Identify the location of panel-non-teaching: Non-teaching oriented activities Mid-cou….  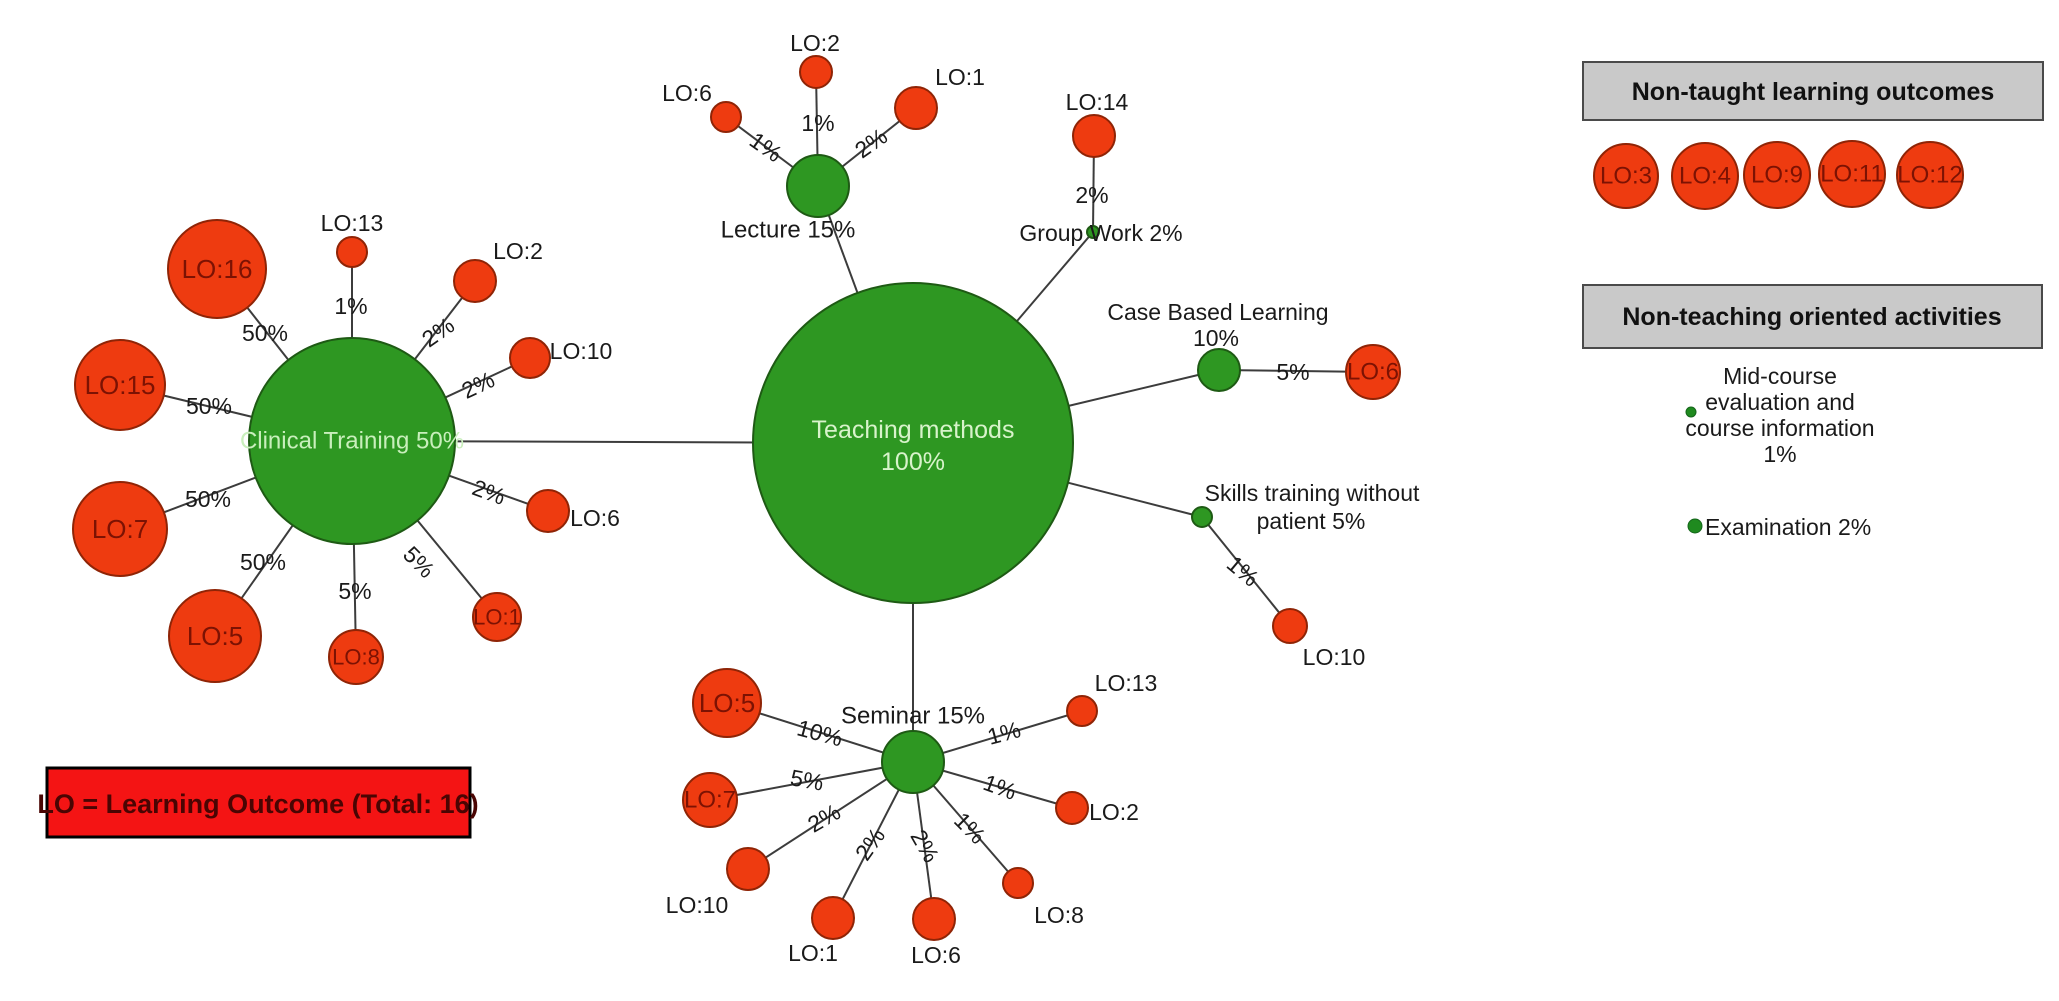
(1812, 412).